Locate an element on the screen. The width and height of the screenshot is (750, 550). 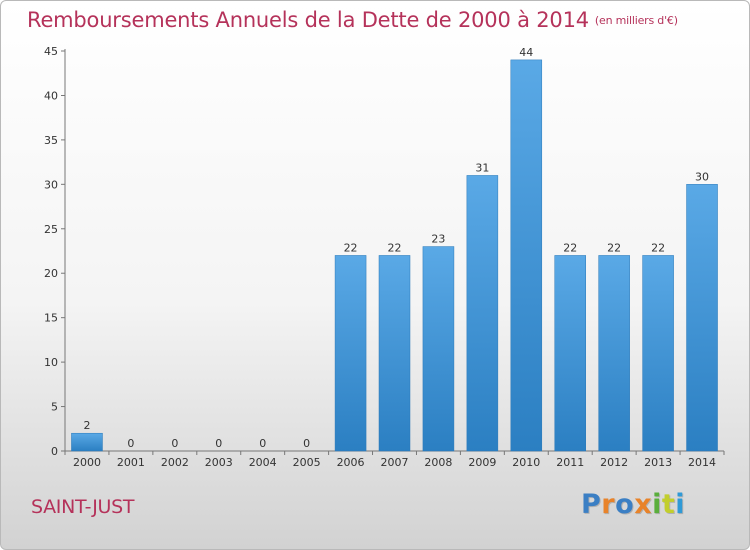
y-tick-label: 5 is located at coordinates (54, 407).